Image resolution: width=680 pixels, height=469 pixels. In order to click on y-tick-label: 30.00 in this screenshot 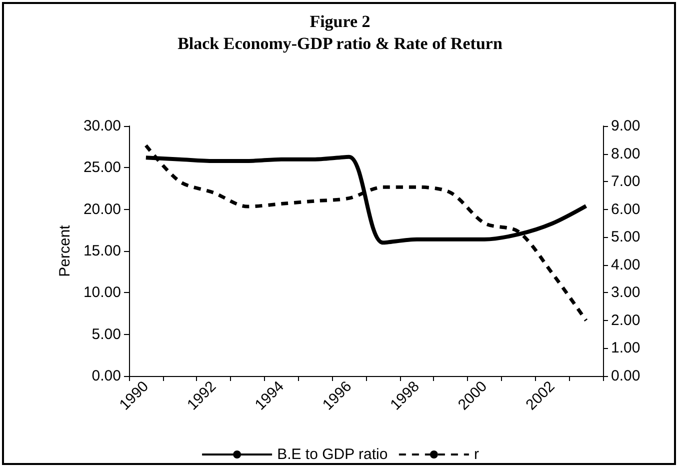, I will do `click(102, 126)`.